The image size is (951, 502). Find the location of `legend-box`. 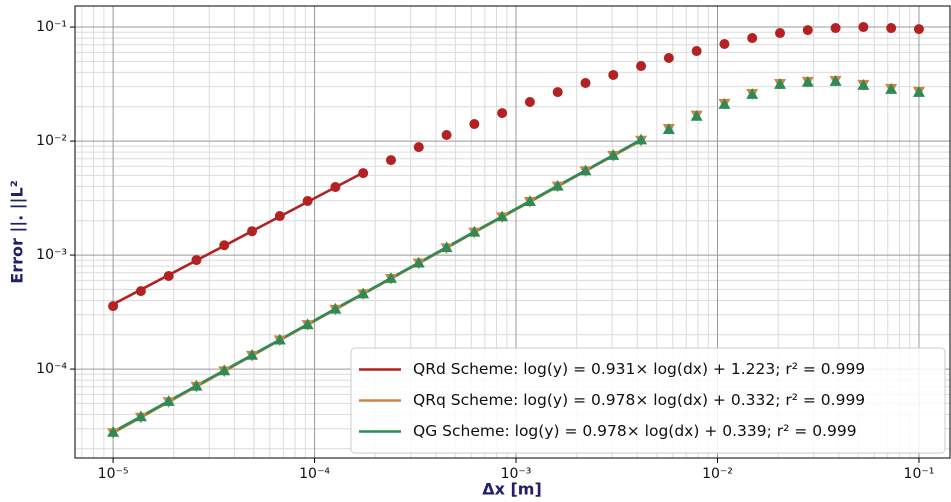

legend-box is located at coordinates (648, 400).